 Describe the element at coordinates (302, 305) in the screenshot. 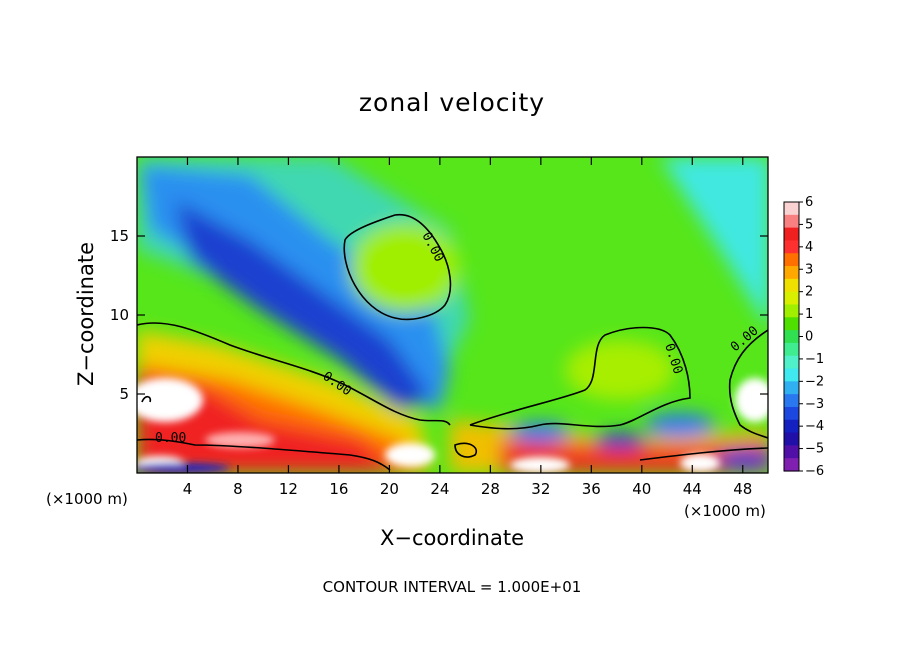

I see `negative-core-inner` at that location.